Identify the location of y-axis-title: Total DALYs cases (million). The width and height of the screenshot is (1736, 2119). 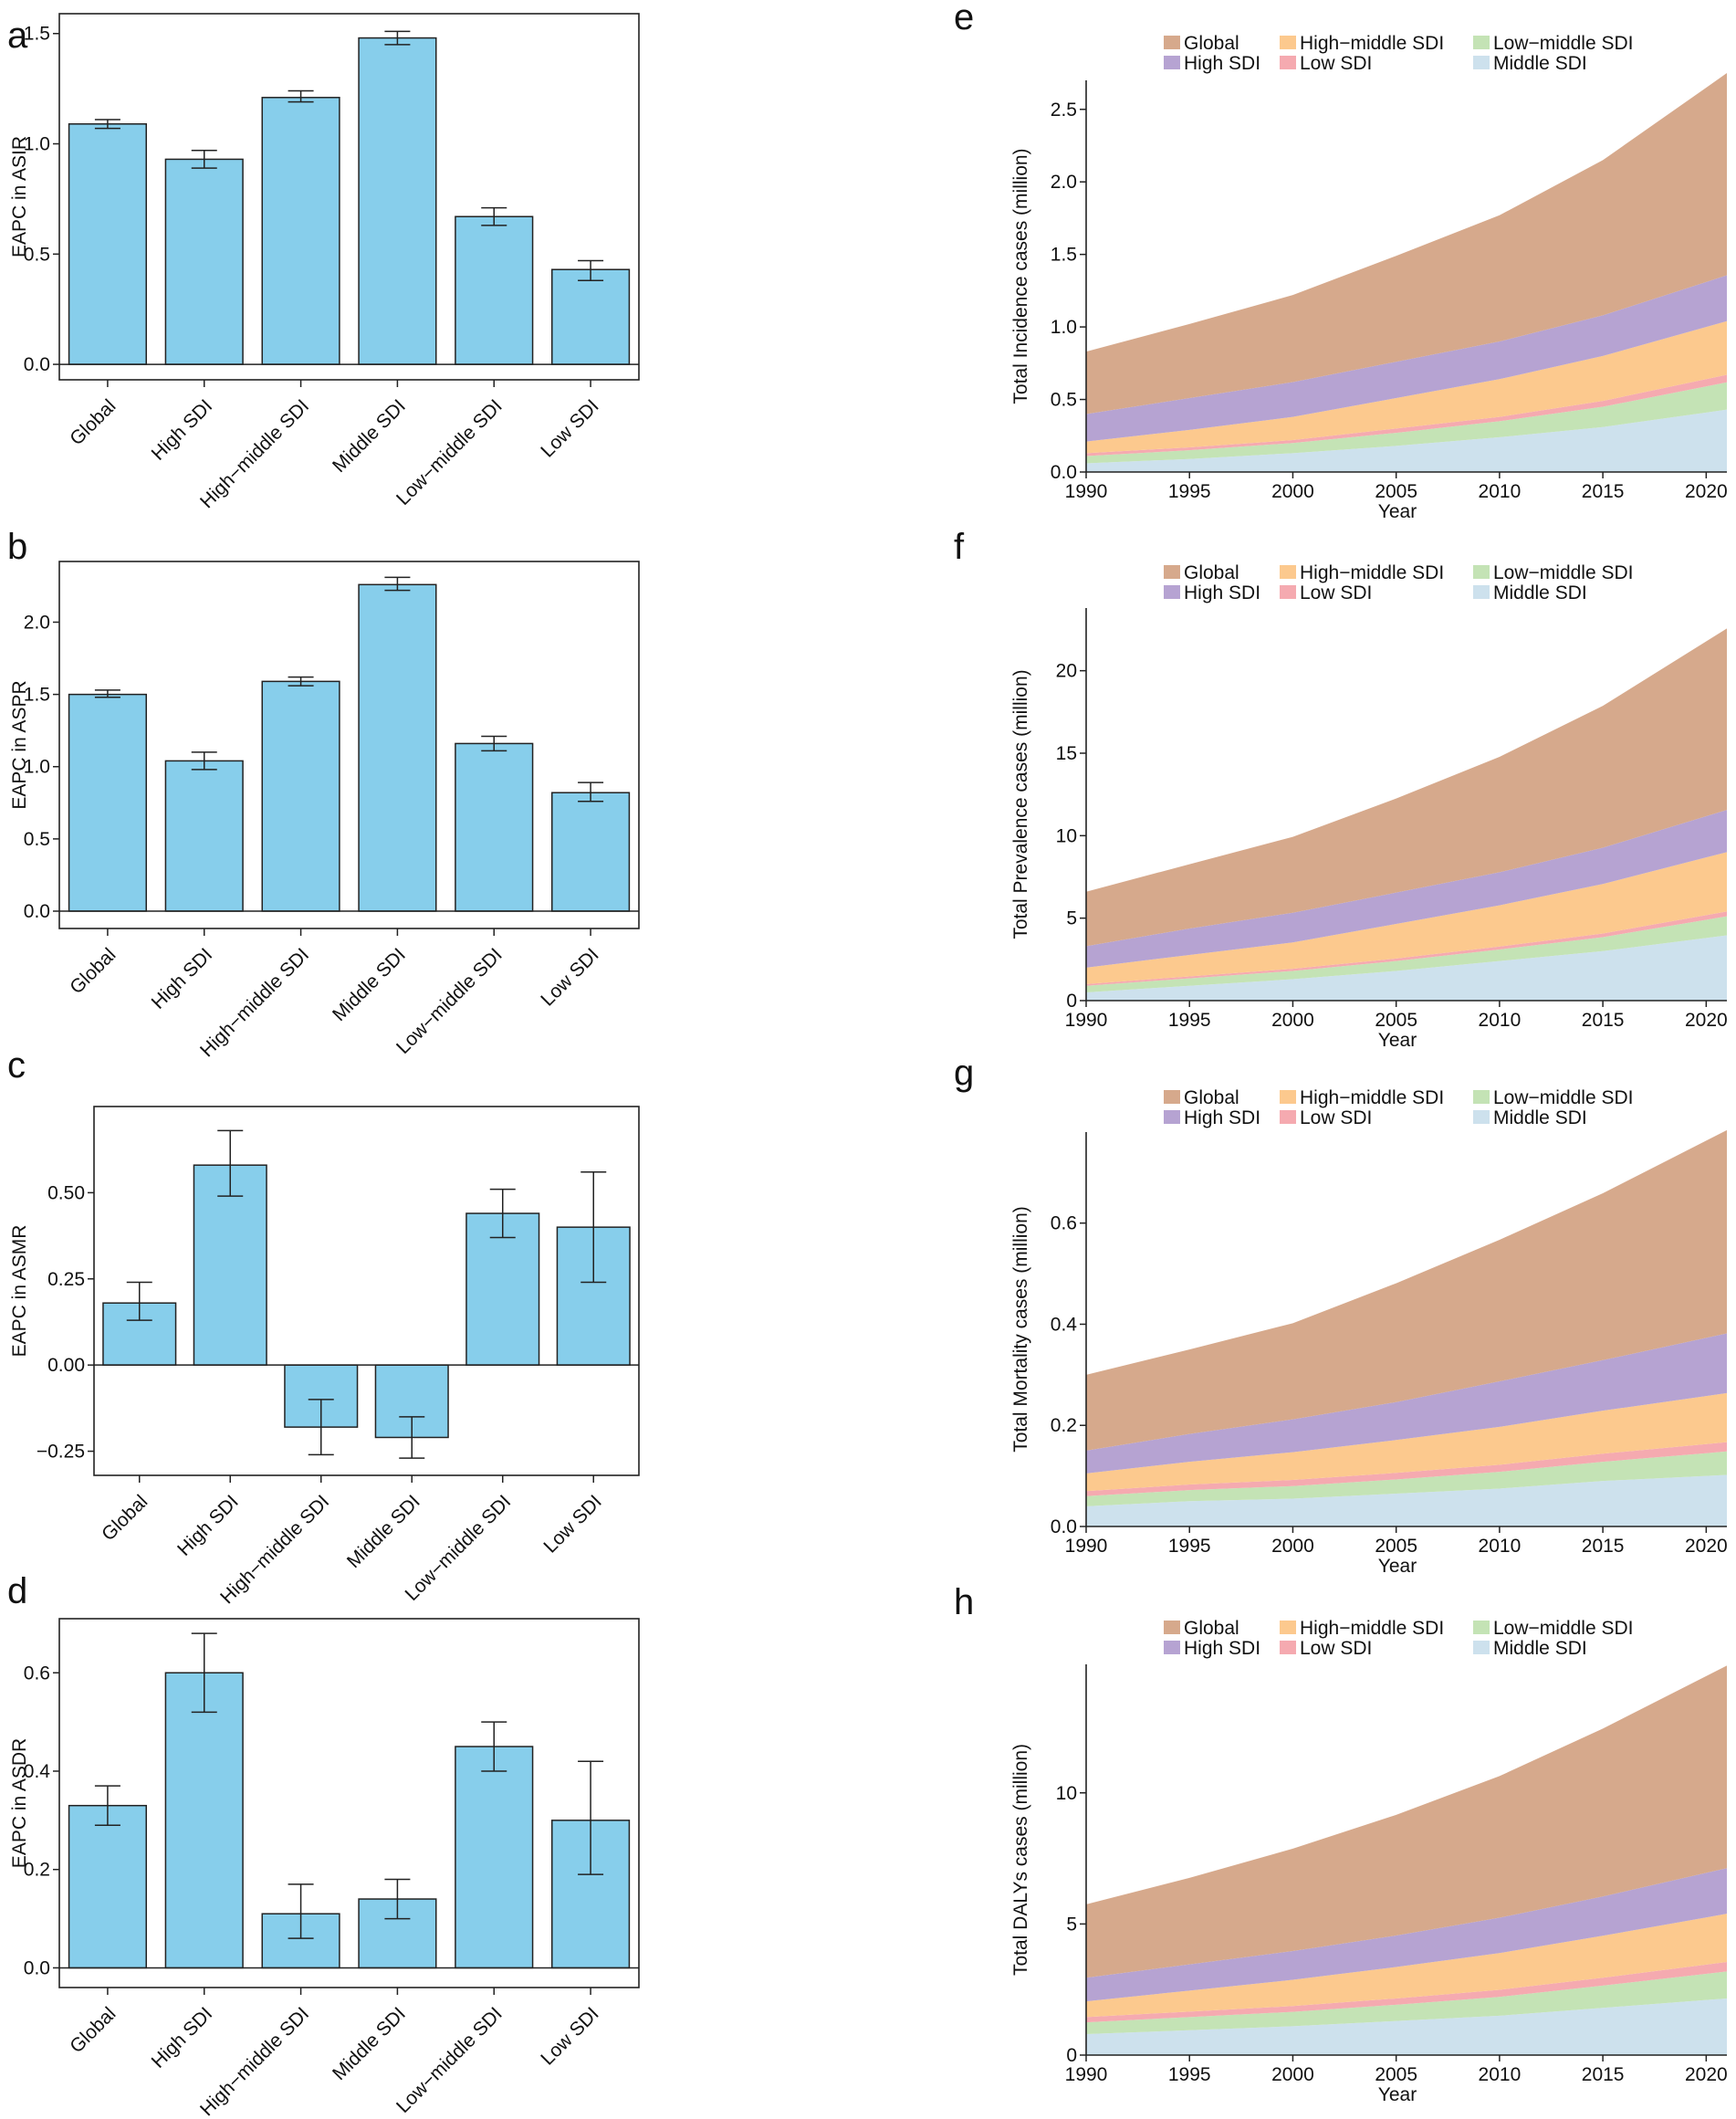
(1020, 1860).